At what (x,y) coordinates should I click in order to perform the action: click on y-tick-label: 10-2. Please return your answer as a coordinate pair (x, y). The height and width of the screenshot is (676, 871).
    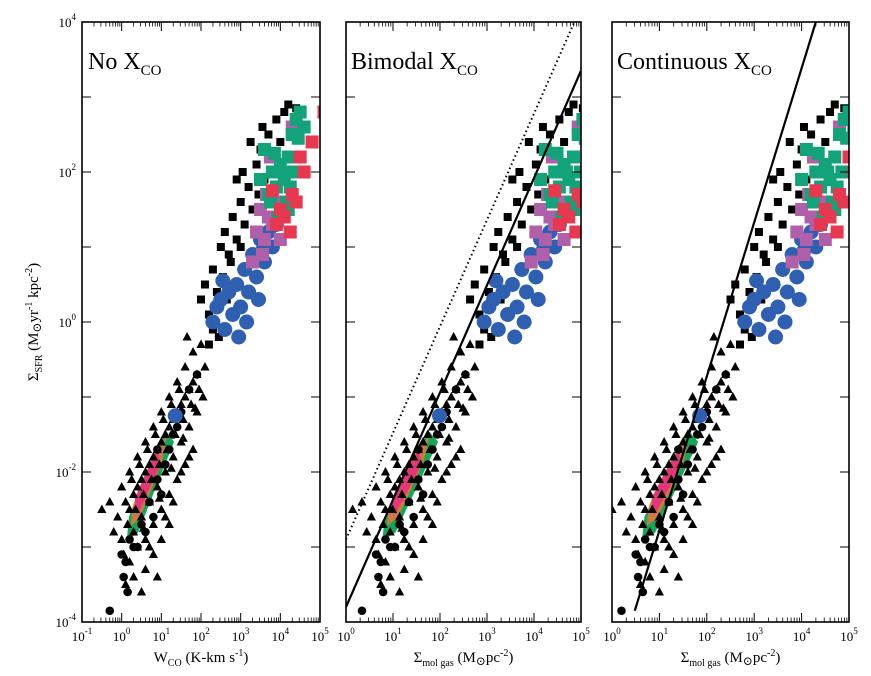
    Looking at the image, I should click on (66, 471).